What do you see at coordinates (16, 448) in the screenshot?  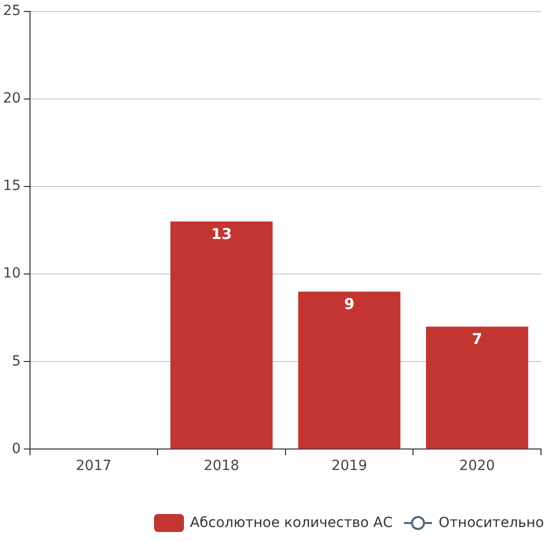 I see `y-tick-label: 0` at bounding box center [16, 448].